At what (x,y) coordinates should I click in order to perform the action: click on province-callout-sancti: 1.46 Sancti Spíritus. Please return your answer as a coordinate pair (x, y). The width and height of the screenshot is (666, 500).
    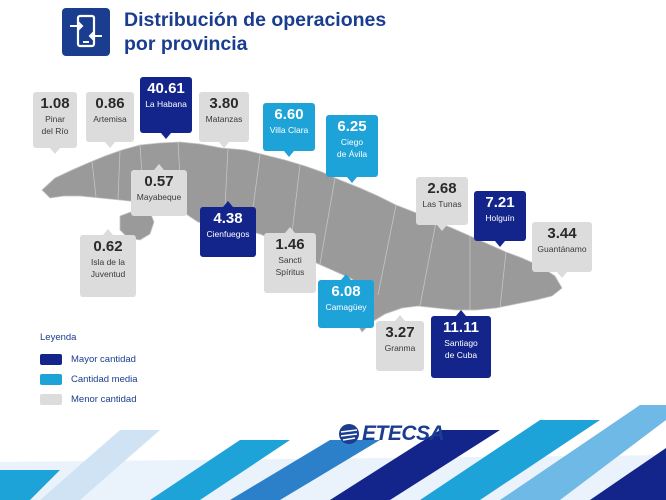
    Looking at the image, I should click on (290, 260).